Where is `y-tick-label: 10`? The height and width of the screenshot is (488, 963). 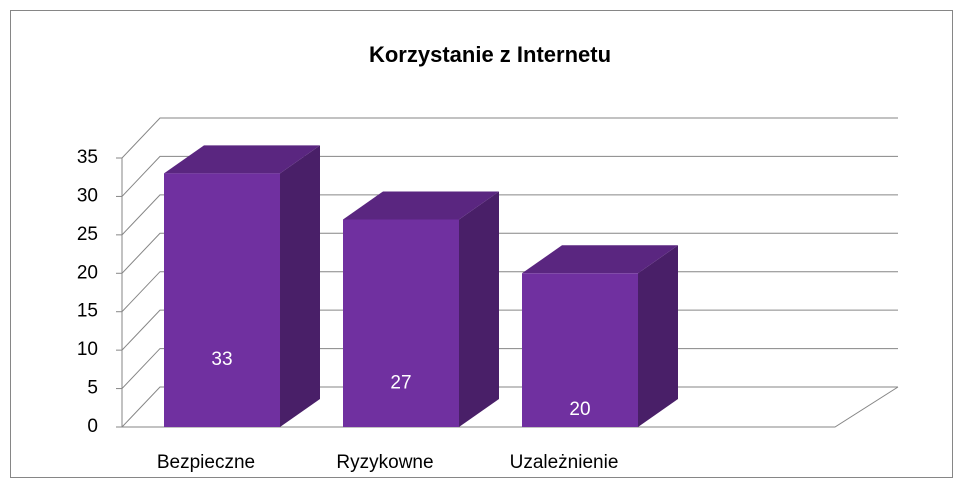 y-tick-label: 10 is located at coordinates (87, 349).